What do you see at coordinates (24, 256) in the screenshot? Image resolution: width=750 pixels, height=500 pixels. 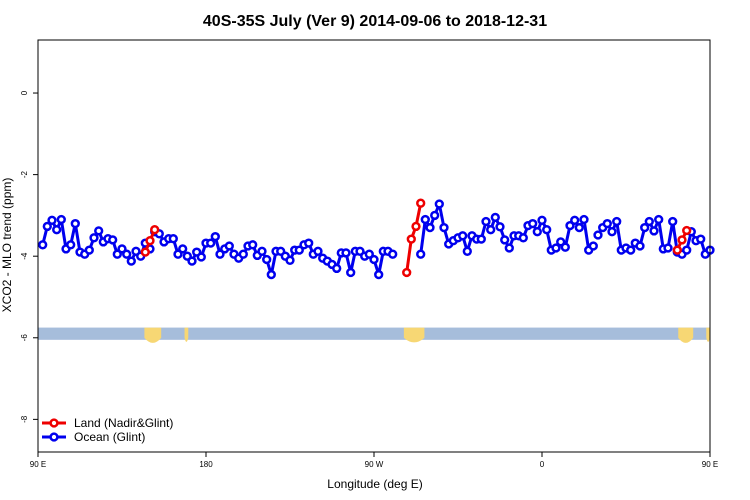 I see `y-tick-label: -4` at bounding box center [24, 256].